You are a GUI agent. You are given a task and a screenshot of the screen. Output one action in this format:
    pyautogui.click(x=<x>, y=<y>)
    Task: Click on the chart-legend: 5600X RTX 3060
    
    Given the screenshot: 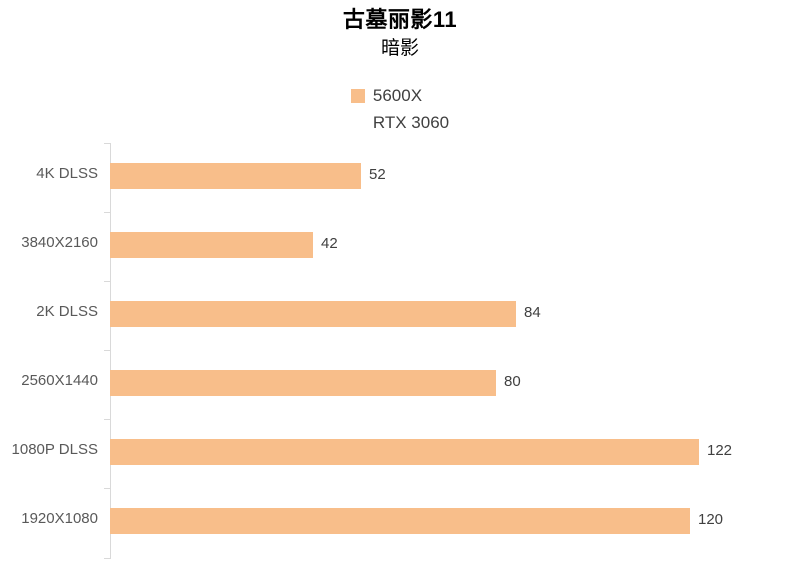 What is the action you would take?
    pyautogui.click(x=400, y=110)
    